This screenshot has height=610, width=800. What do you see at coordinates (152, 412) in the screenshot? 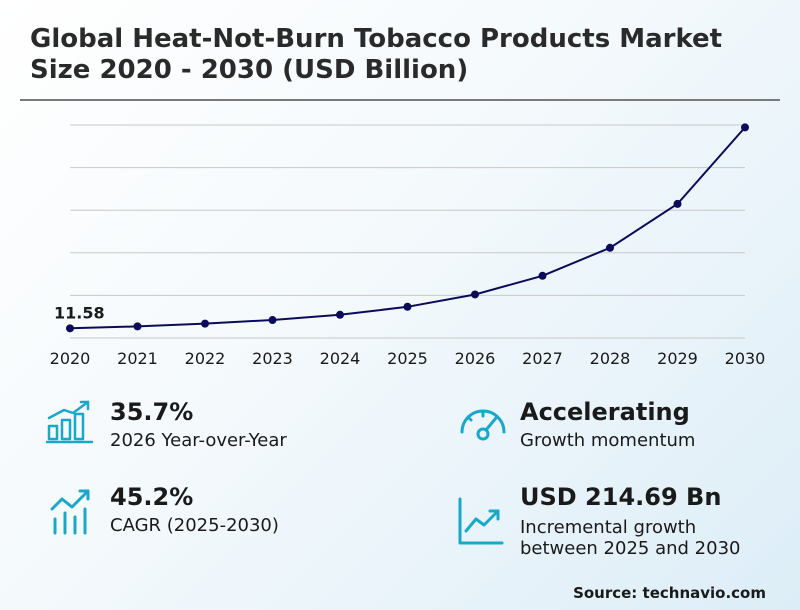
I see `stat-yoy-value: 35.7%` at bounding box center [152, 412].